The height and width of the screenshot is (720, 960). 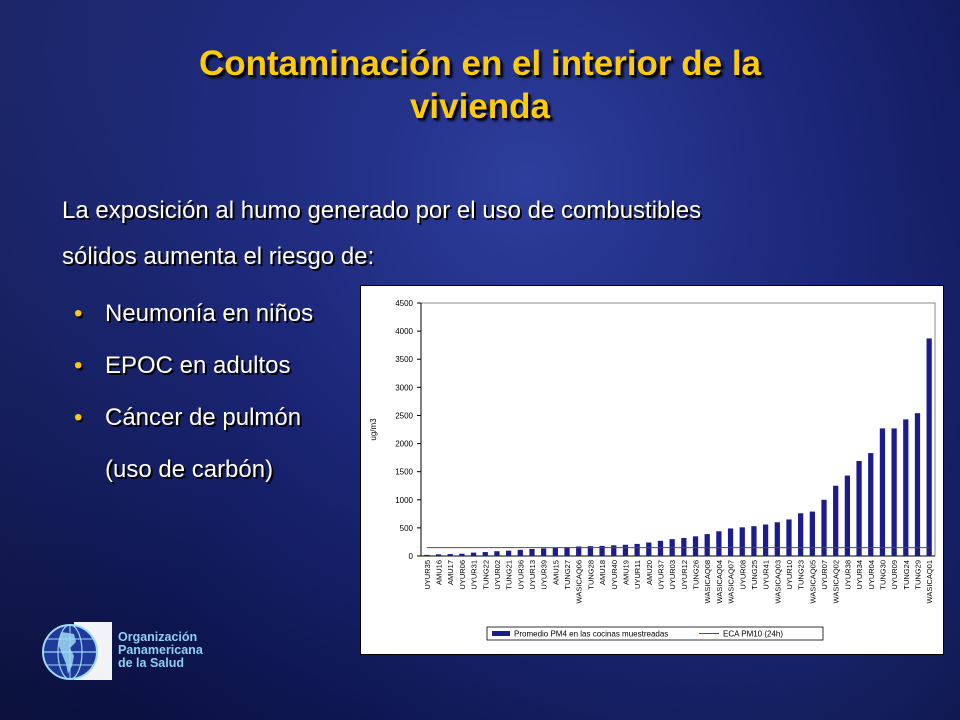 I want to click on x-tick-label: UYUR12, so click(x=684, y=575).